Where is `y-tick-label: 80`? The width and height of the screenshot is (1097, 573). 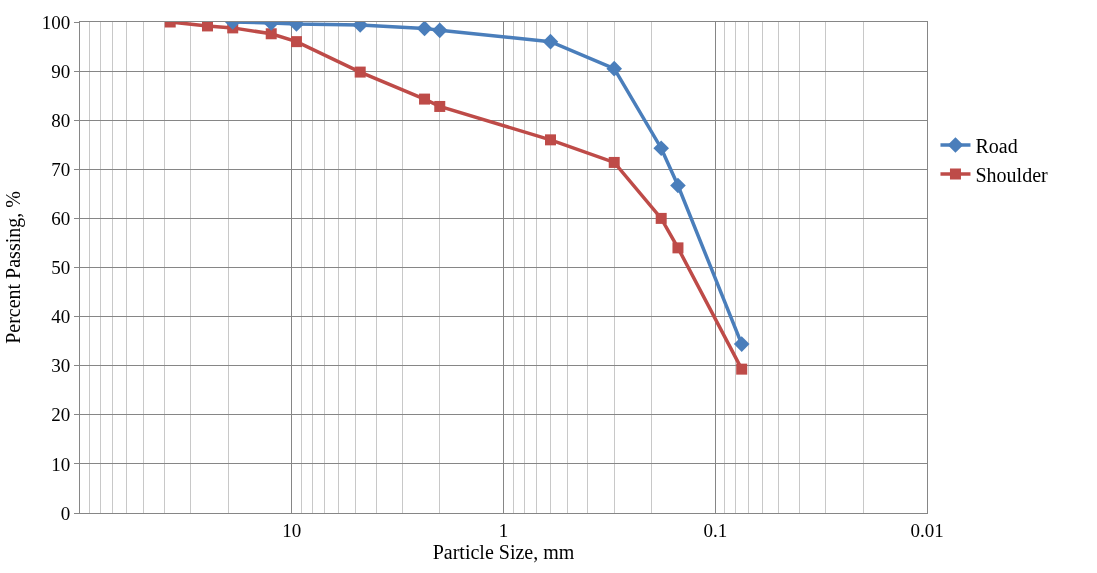
y-tick-label: 80 is located at coordinates (61, 120).